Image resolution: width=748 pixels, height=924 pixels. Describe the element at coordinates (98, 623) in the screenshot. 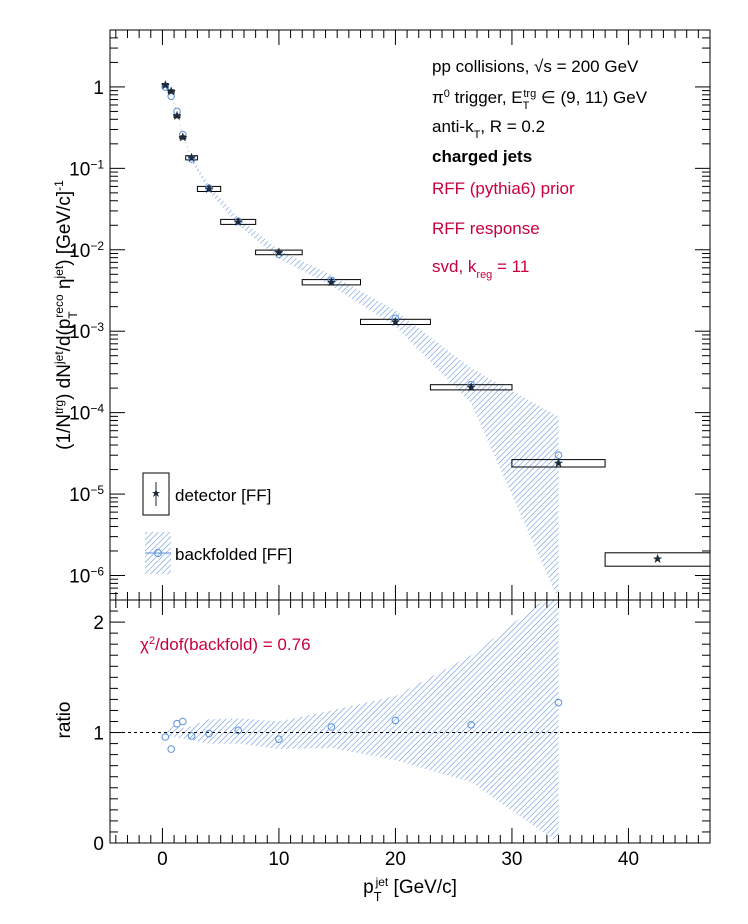

I see `ratio-y-tick-label-2: 2` at that location.